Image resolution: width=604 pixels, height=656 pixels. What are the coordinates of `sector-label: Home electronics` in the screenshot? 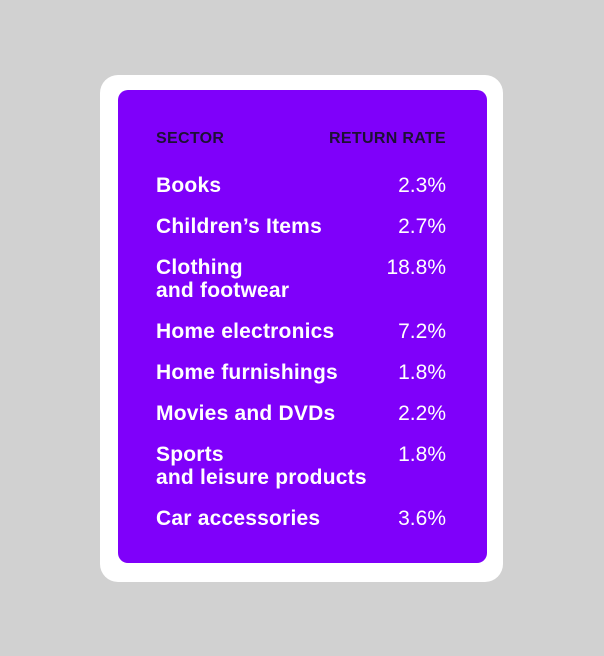 It's located at (245, 331).